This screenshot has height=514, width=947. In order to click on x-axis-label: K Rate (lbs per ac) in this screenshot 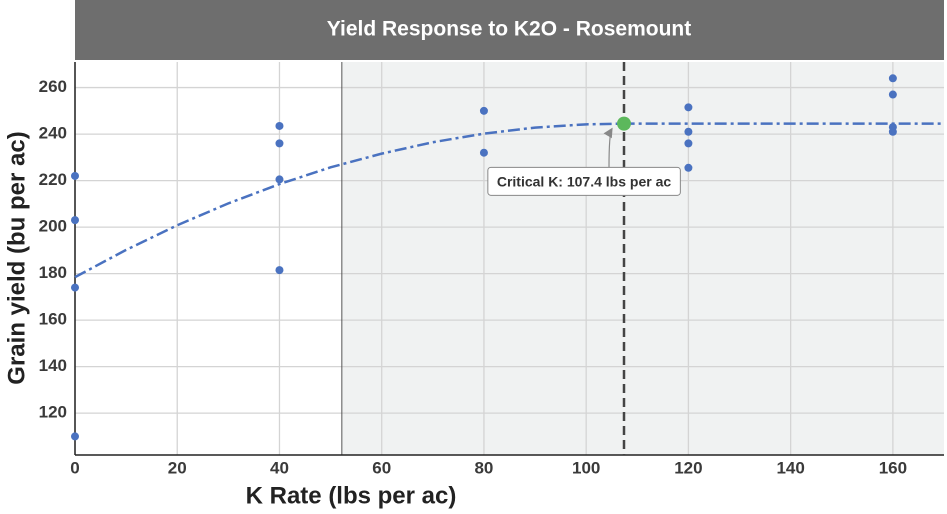, I will do `click(351, 495)`.